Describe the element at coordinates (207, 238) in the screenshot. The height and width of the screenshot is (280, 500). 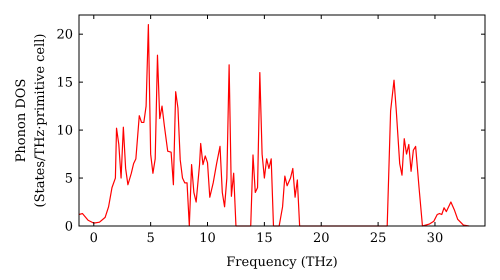
I see `x-tick-label: 10` at that location.